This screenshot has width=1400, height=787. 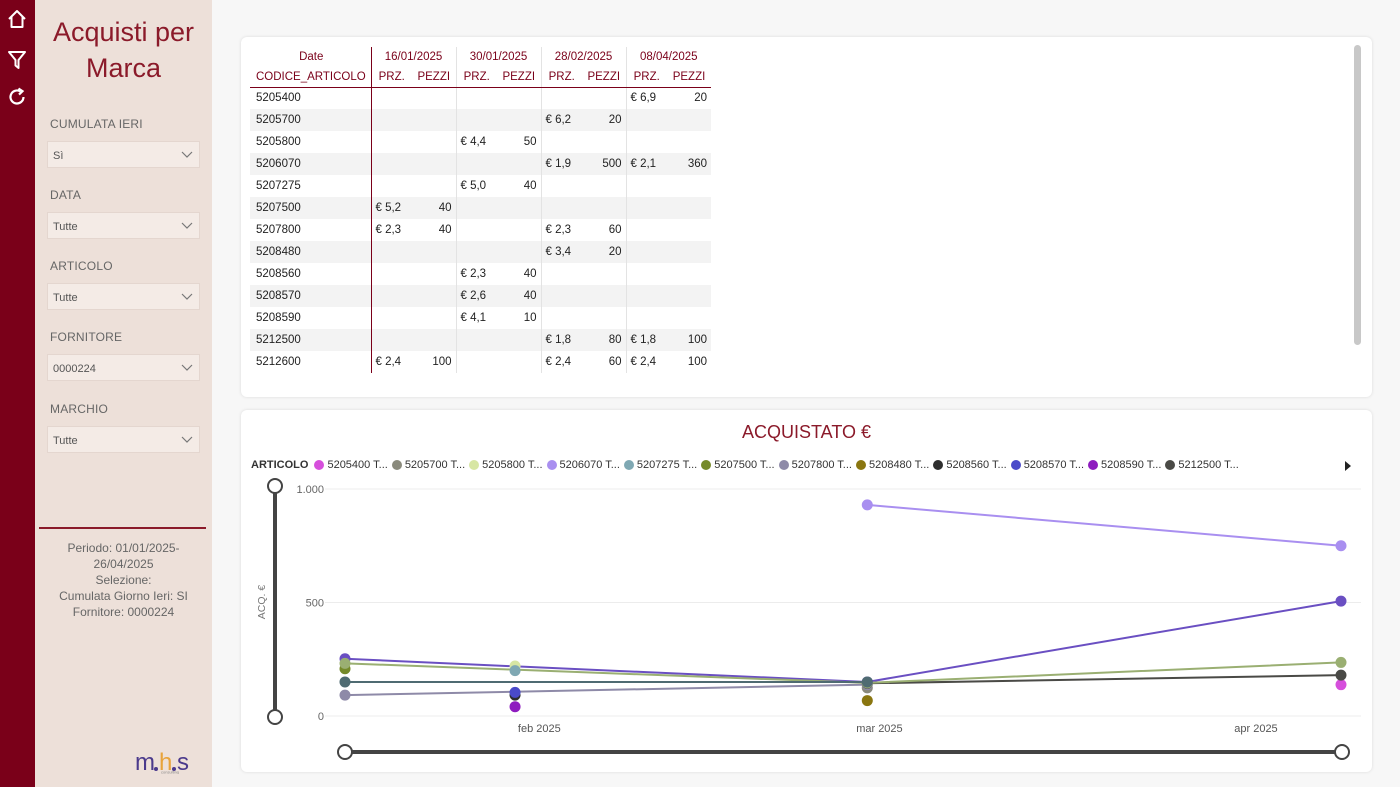 What do you see at coordinates (123, 296) in the screenshot?
I see `filter-dropdown-articolo: Tutte` at bounding box center [123, 296].